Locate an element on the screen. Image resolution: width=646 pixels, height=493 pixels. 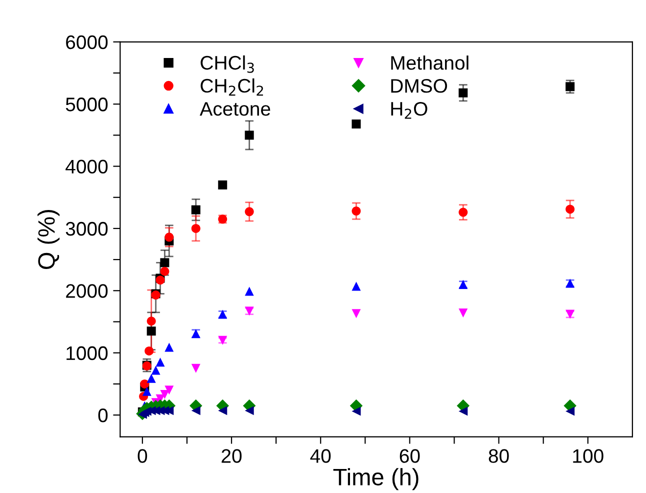
y-tick-label: 2000 is located at coordinates (87, 291).